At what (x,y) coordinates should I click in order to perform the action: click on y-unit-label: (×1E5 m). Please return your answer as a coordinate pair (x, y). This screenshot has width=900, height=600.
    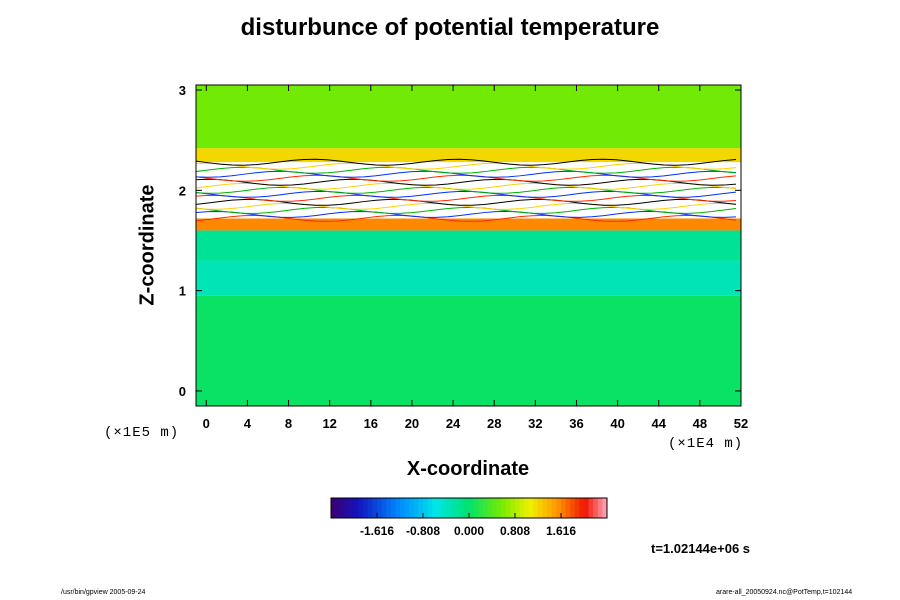
    Looking at the image, I should click on (142, 433).